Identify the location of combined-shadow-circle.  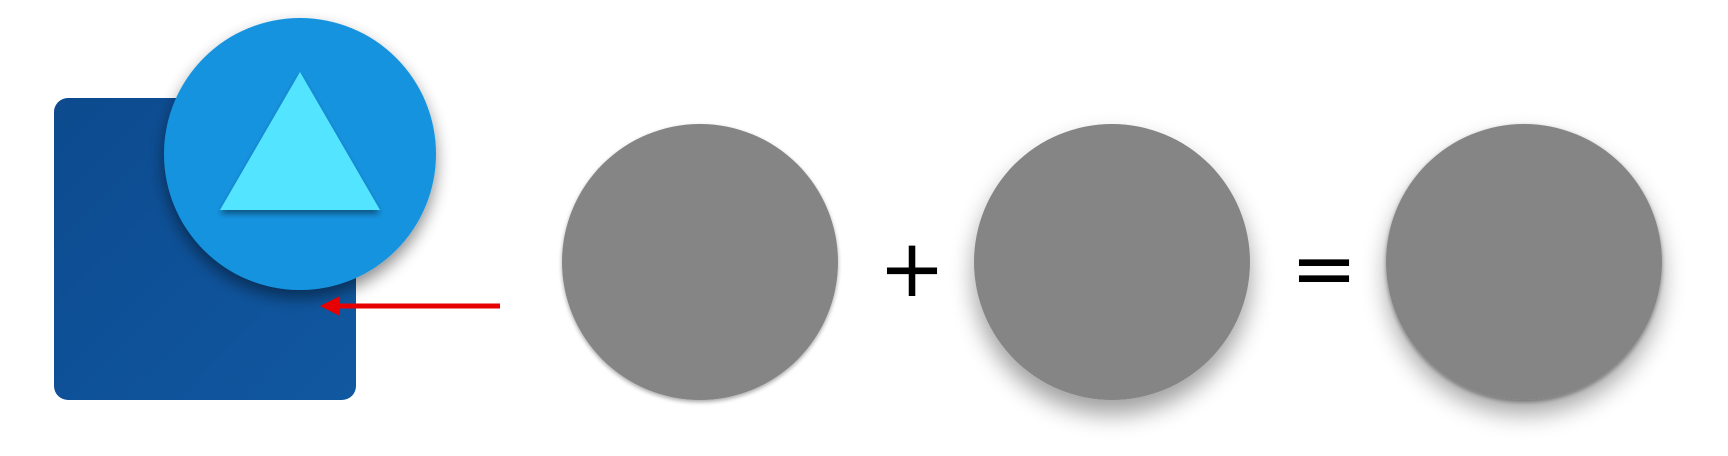
(1524, 262).